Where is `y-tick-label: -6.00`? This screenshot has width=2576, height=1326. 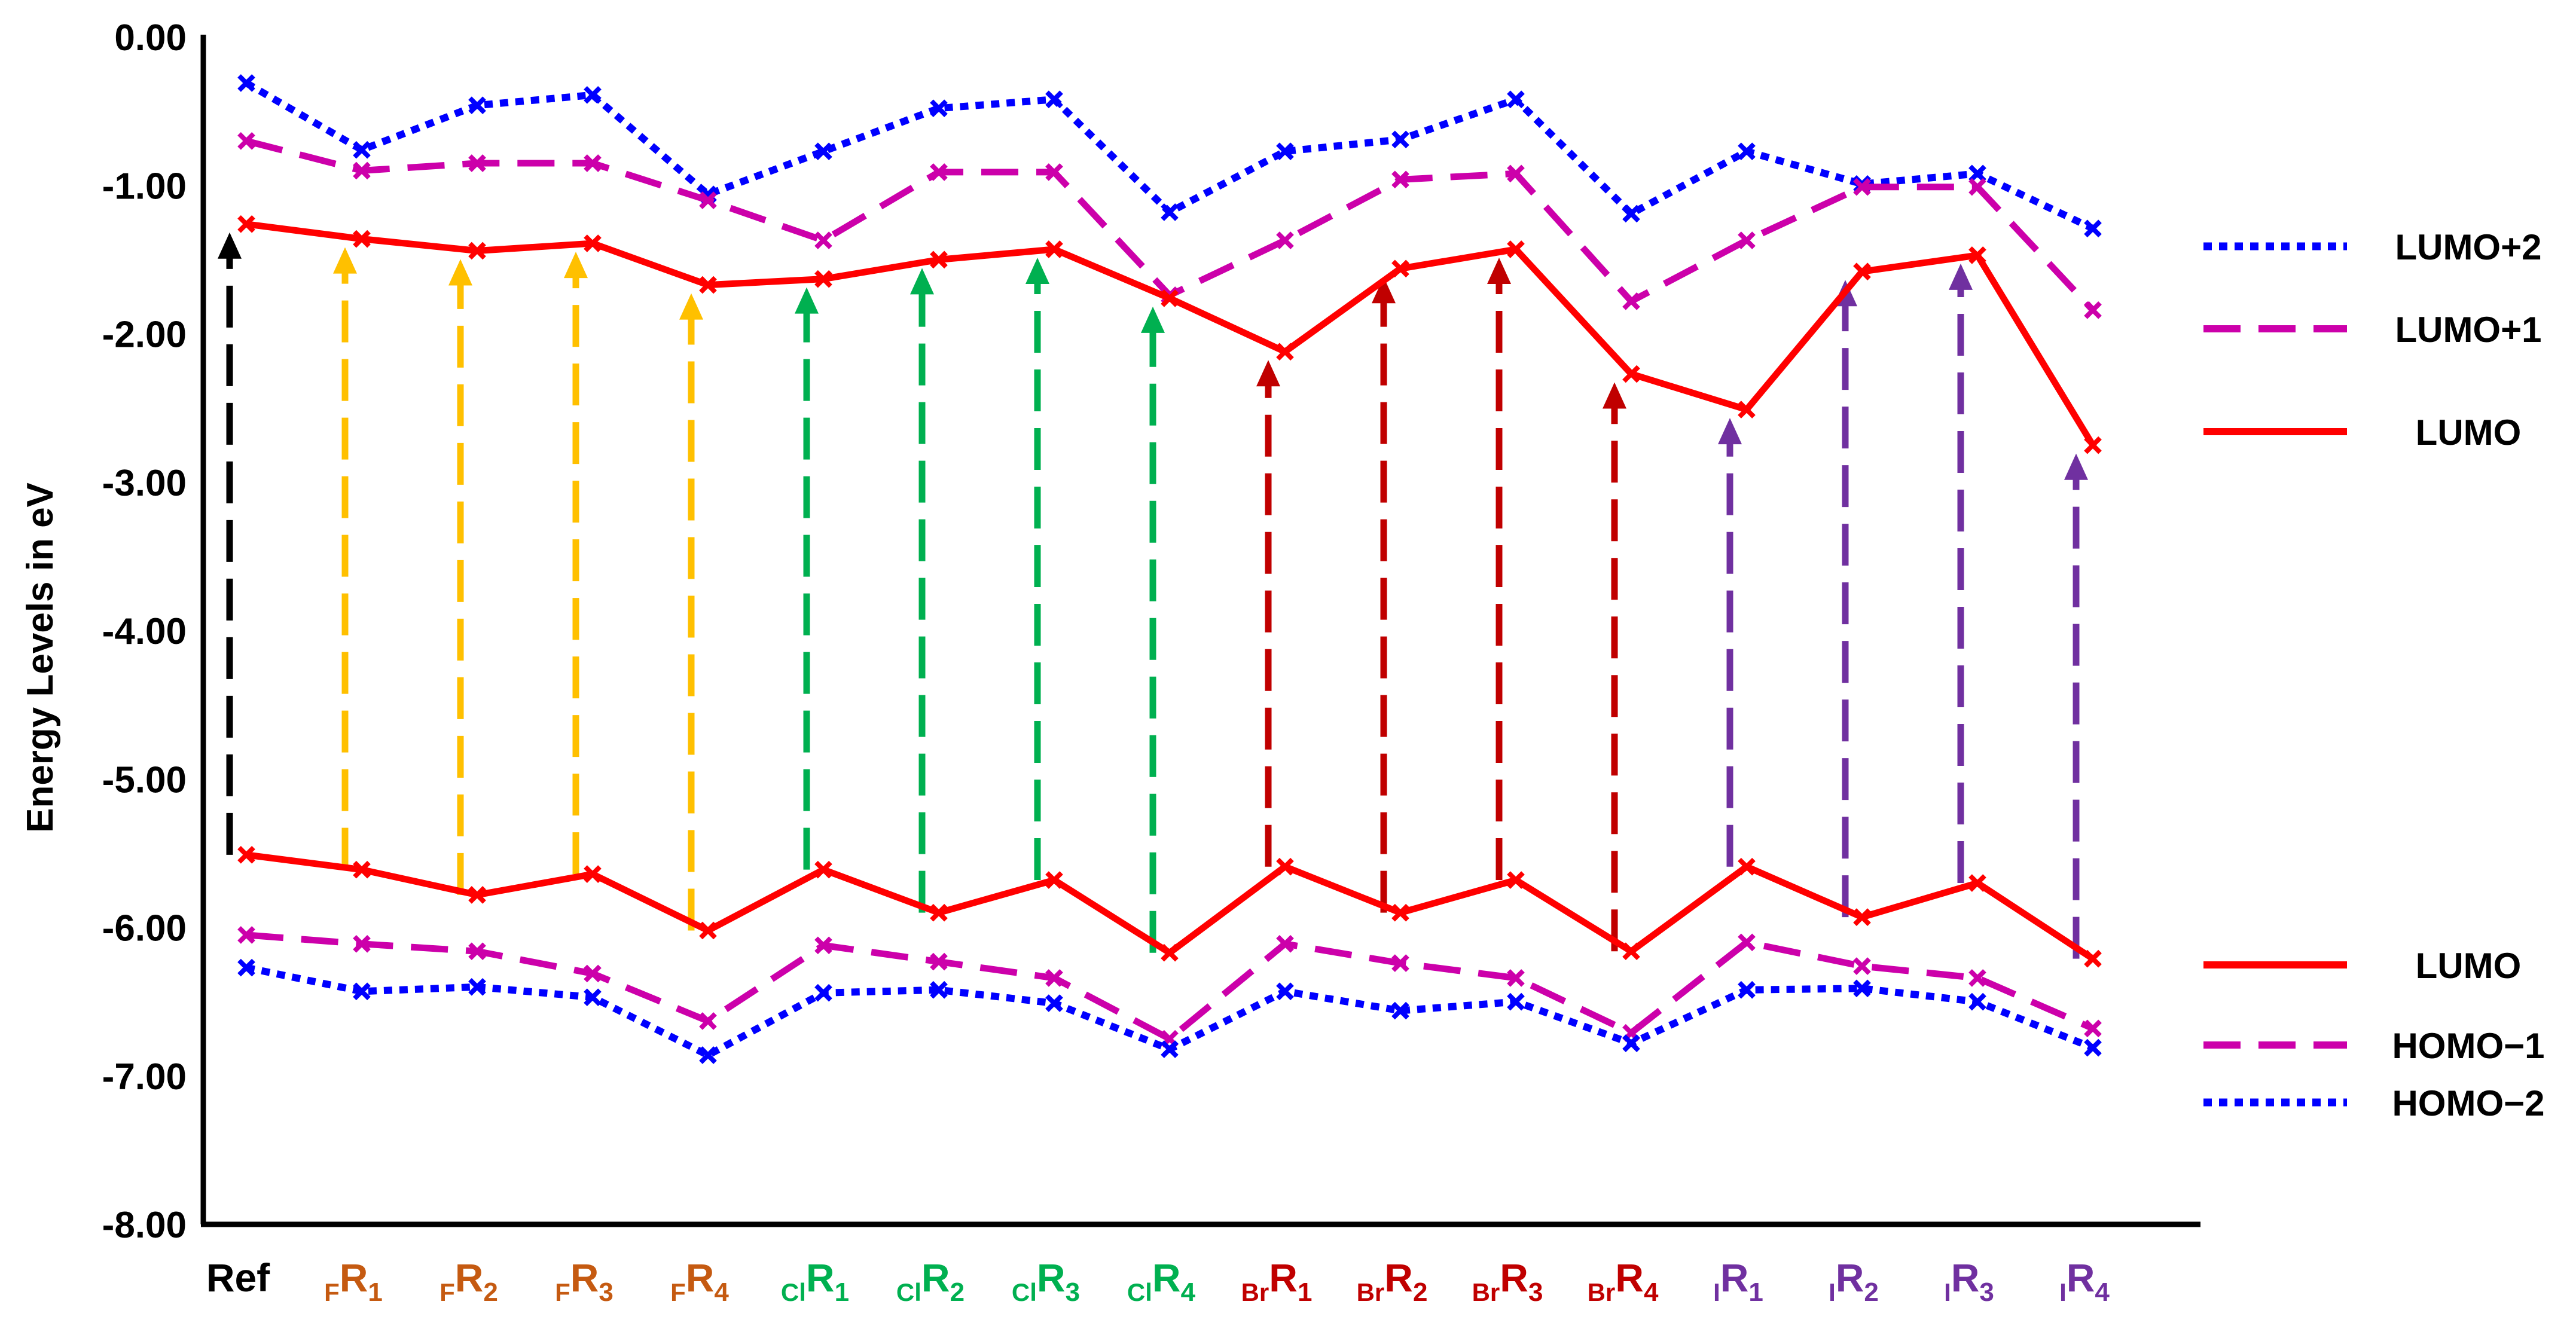 y-tick-label: -6.00 is located at coordinates (144, 929).